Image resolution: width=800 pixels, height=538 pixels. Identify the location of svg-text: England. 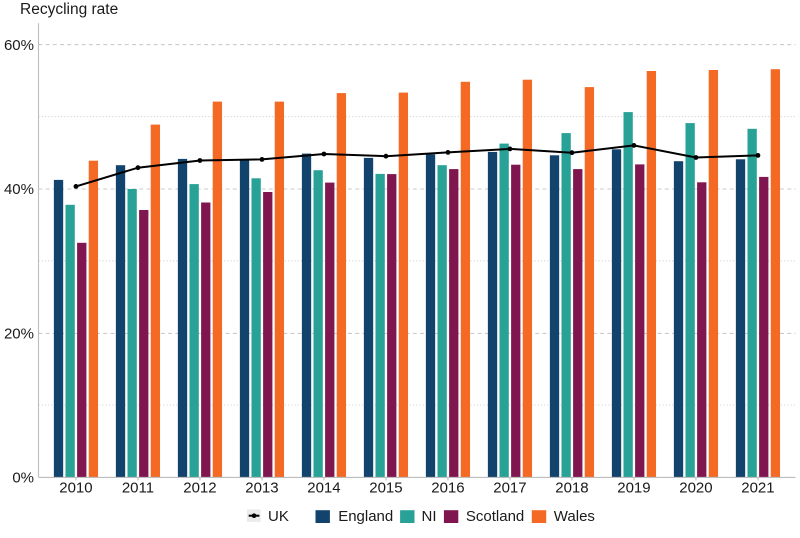
(365, 516).